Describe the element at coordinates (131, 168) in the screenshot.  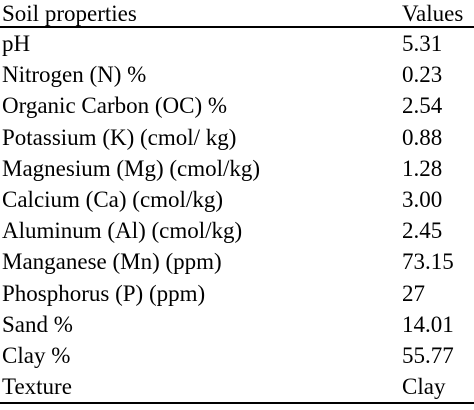
I see `property-cell: Magnesium (Mg) (cmol/kg)` at that location.